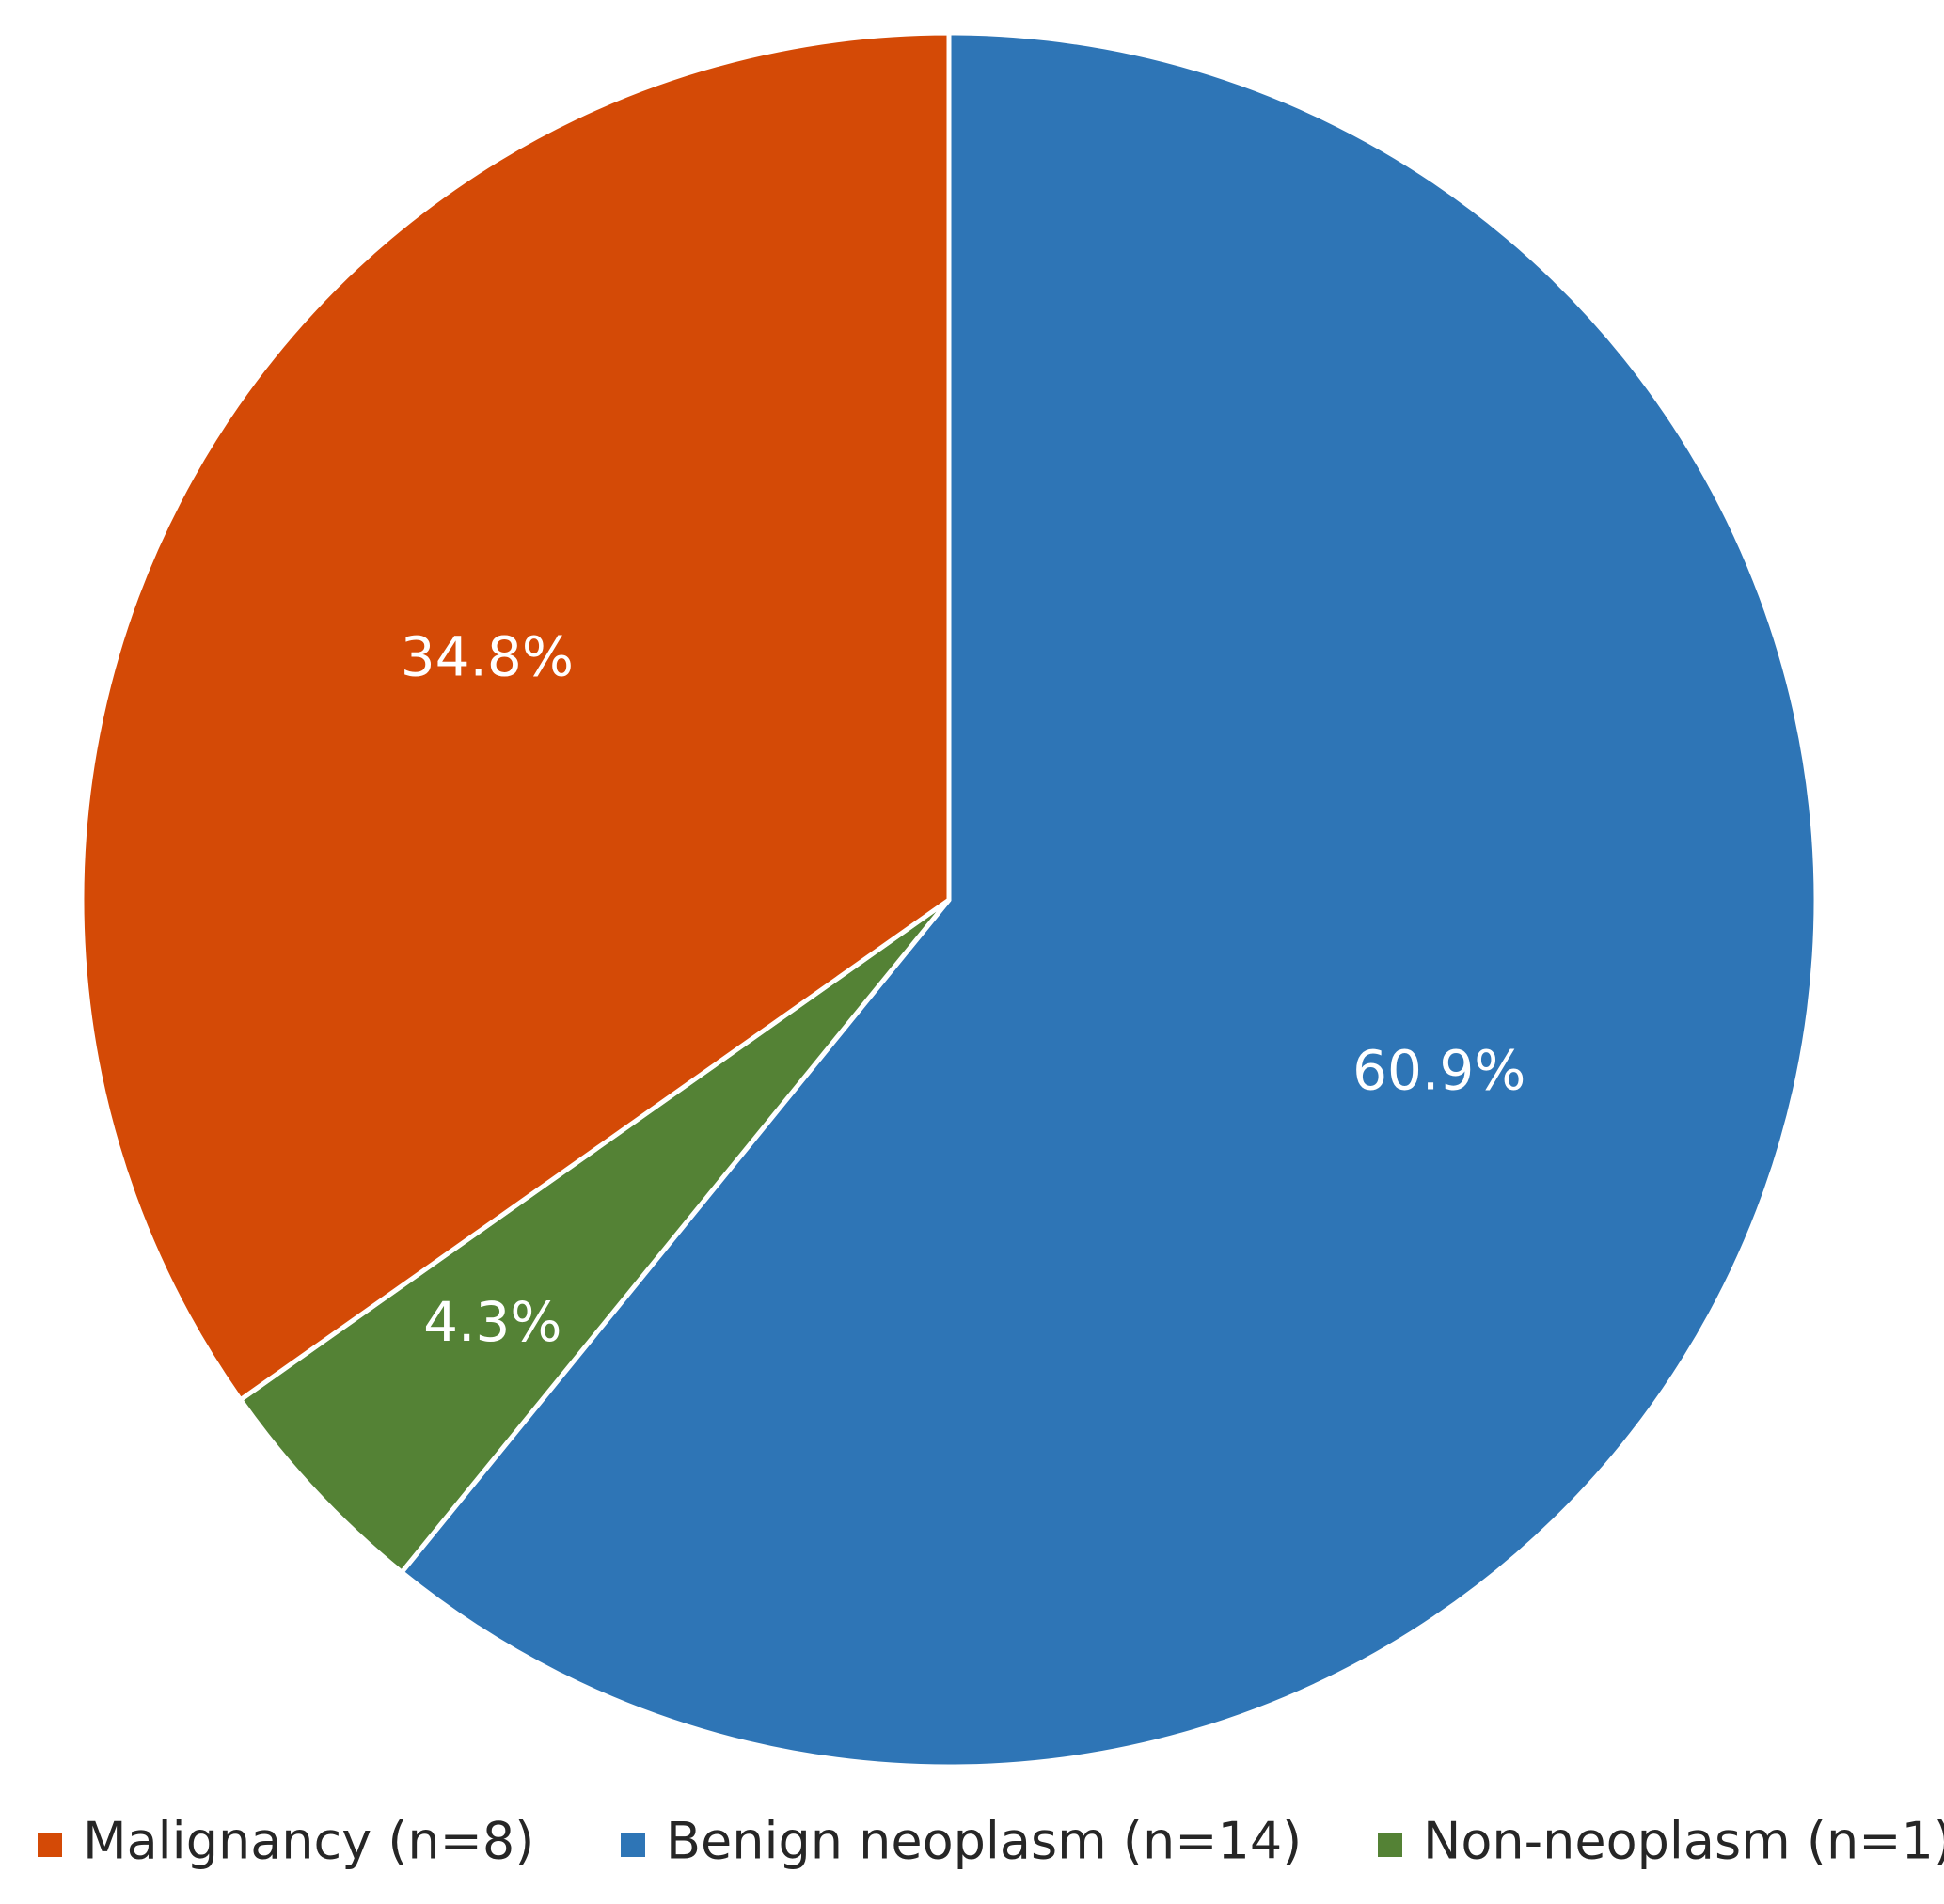  What do you see at coordinates (595, 1236) in the screenshot?
I see `pie-slice` at bounding box center [595, 1236].